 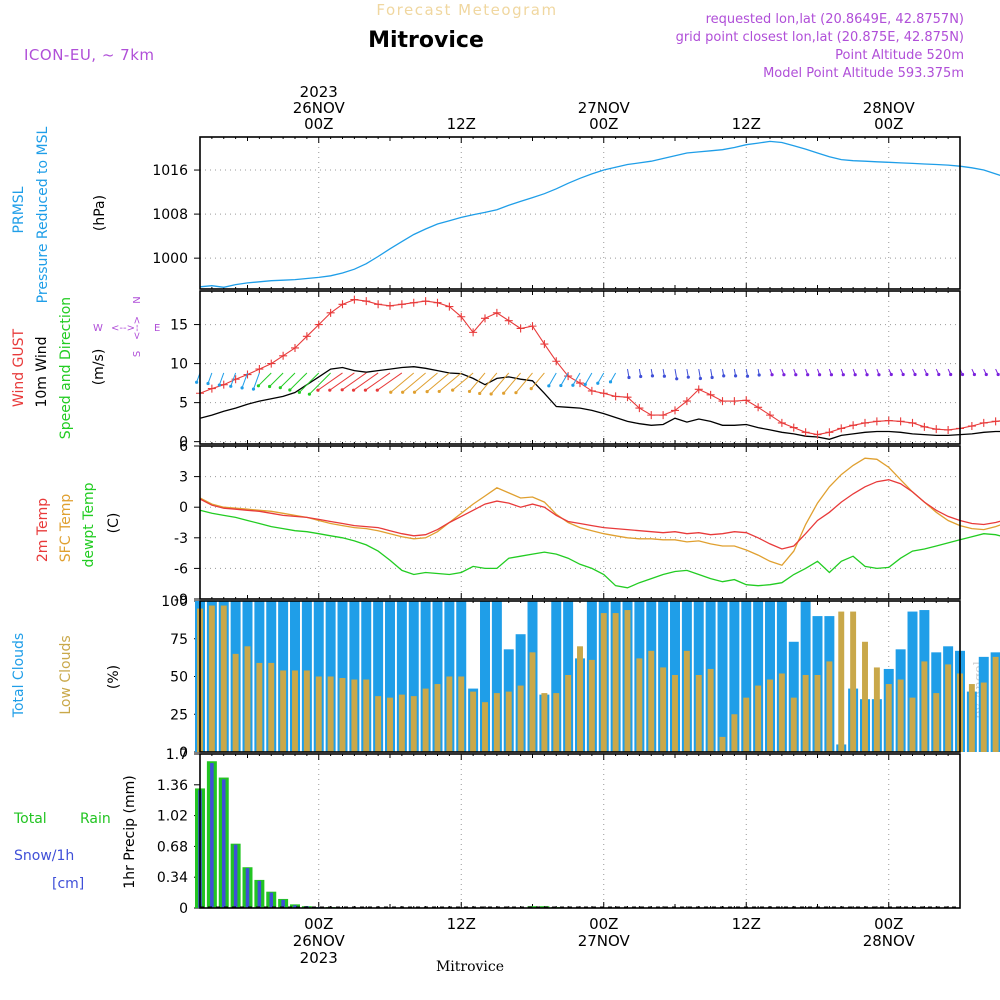 I want to click on y-tick-label: 1000, so click(x=170, y=259).